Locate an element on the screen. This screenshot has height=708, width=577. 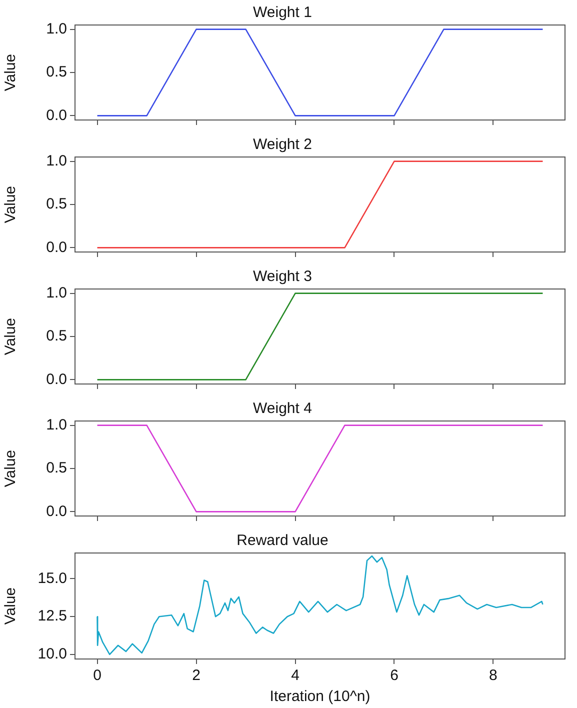
chart-title: Reward value is located at coordinates (282, 541).